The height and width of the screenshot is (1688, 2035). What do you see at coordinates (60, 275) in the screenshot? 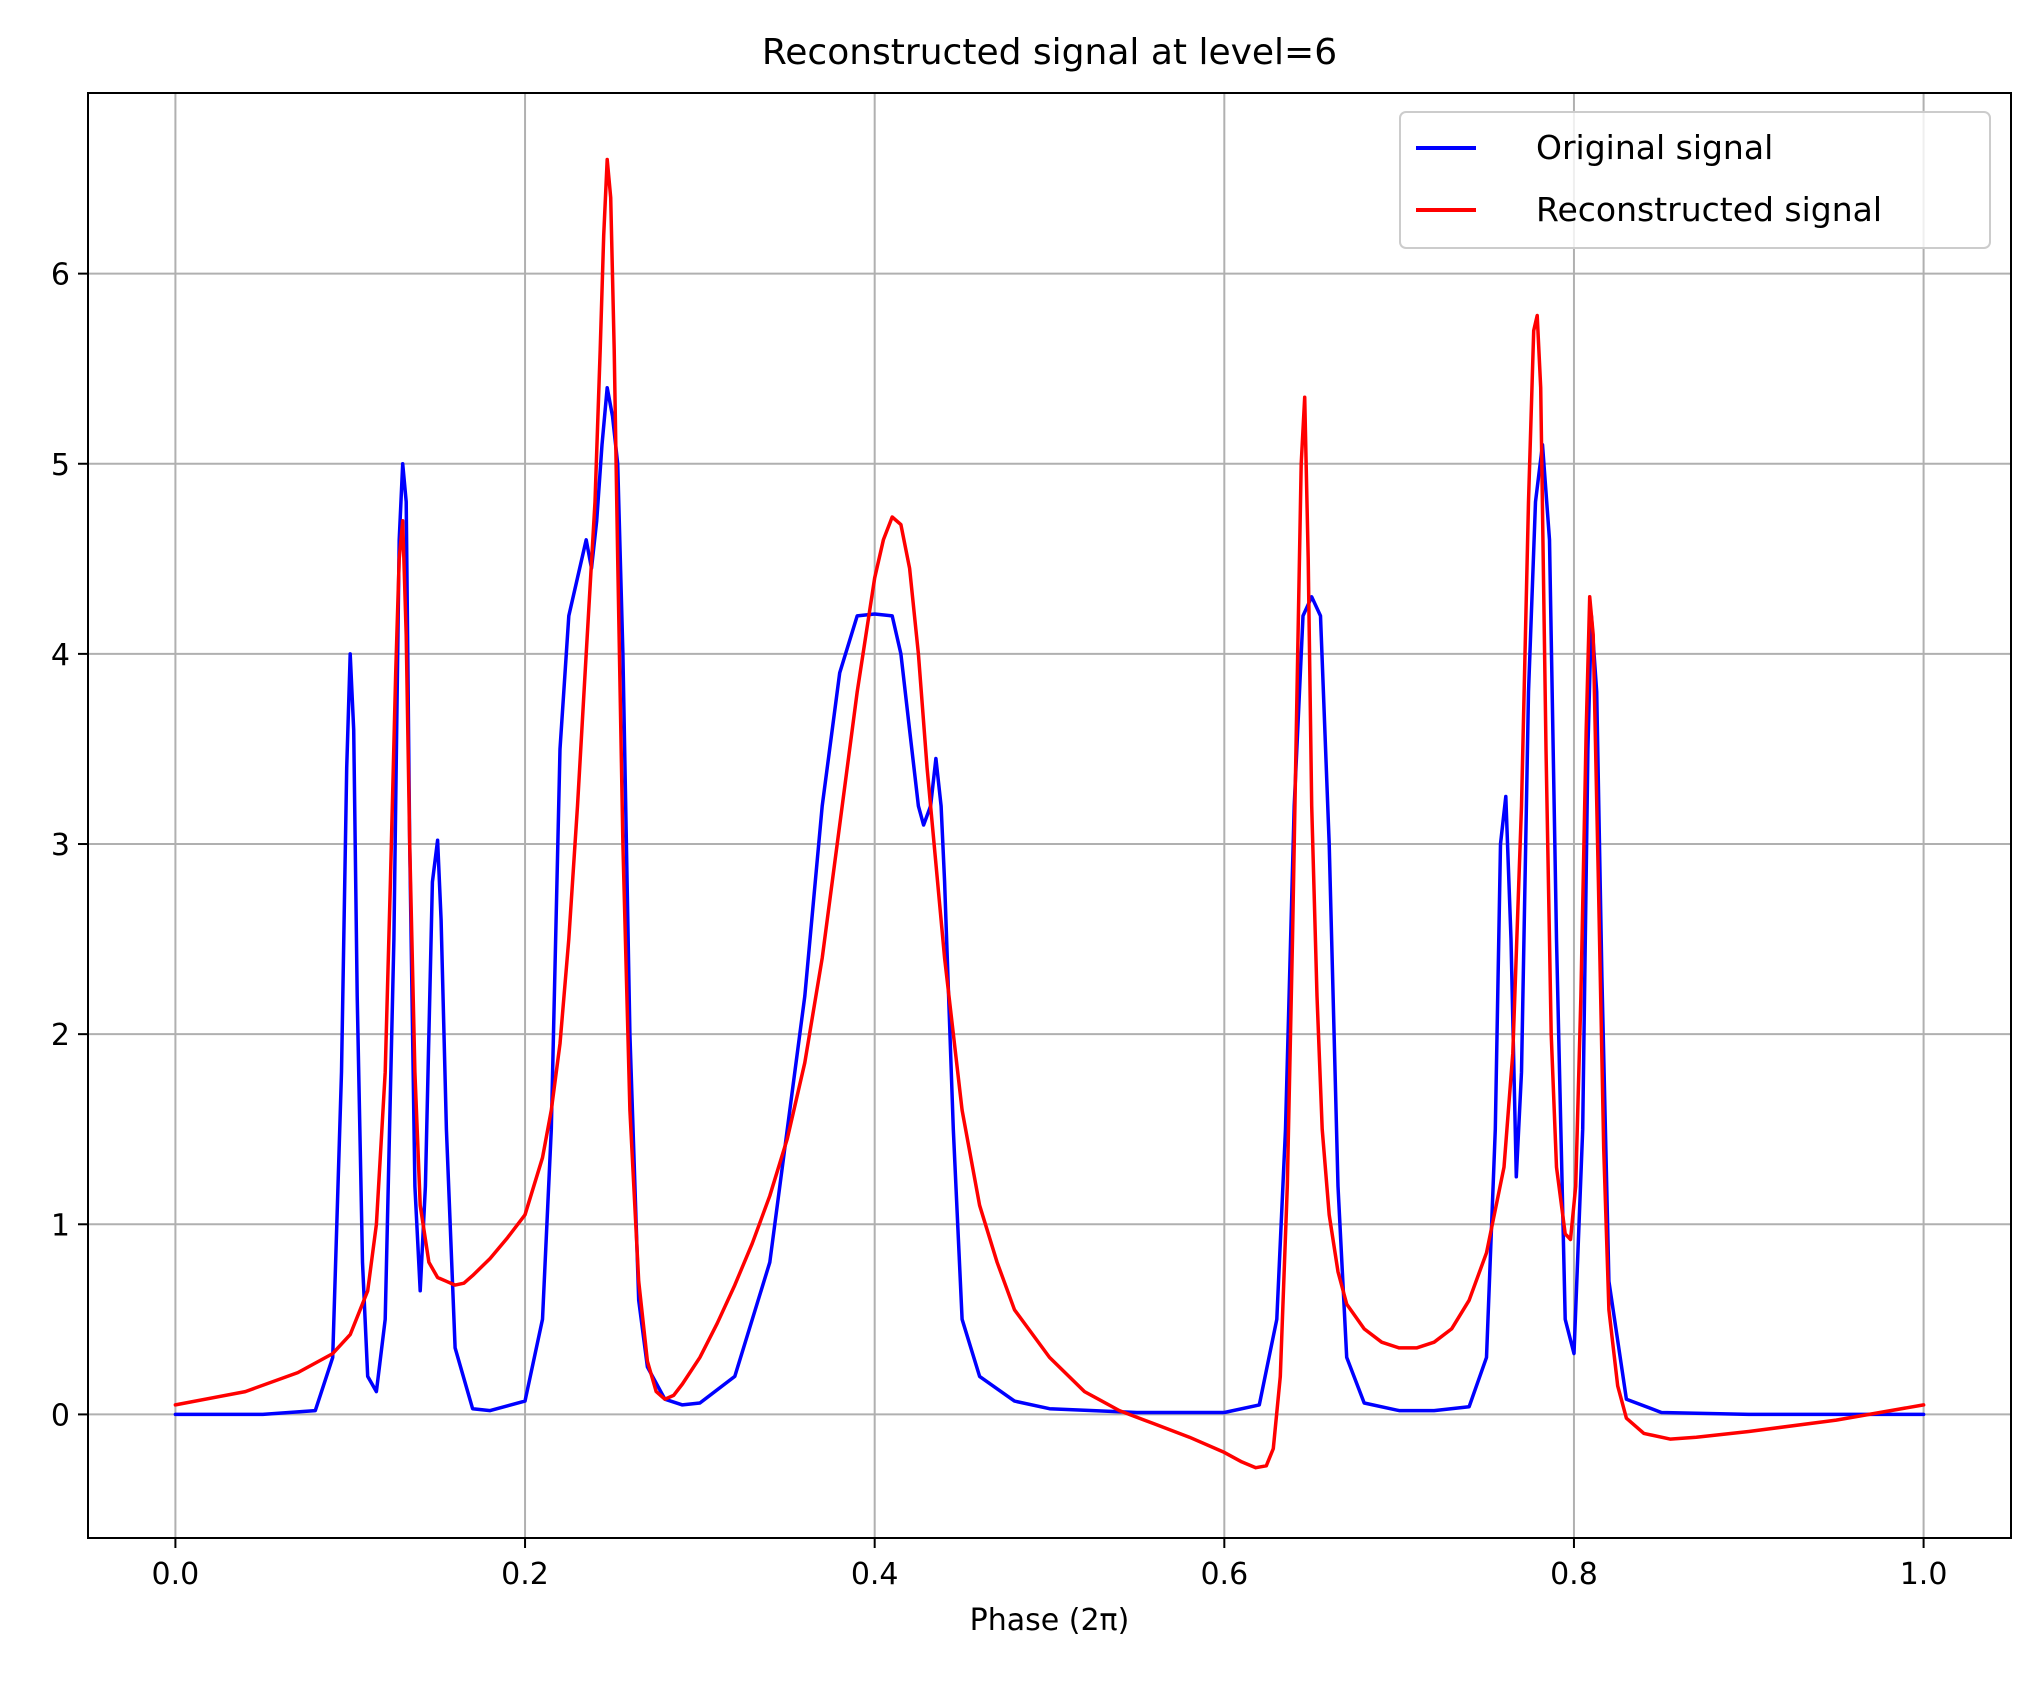
I see `y-tick-label: 6` at bounding box center [60, 275].